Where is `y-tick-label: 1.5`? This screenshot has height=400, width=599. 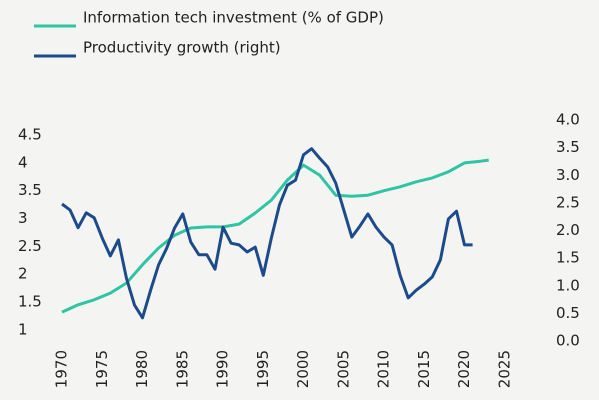
y-tick-label: 1.5 is located at coordinates (30, 302).